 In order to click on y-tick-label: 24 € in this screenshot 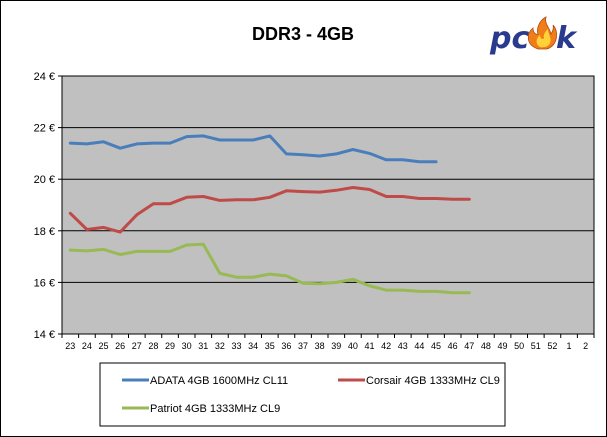, I will do `click(44, 77)`.